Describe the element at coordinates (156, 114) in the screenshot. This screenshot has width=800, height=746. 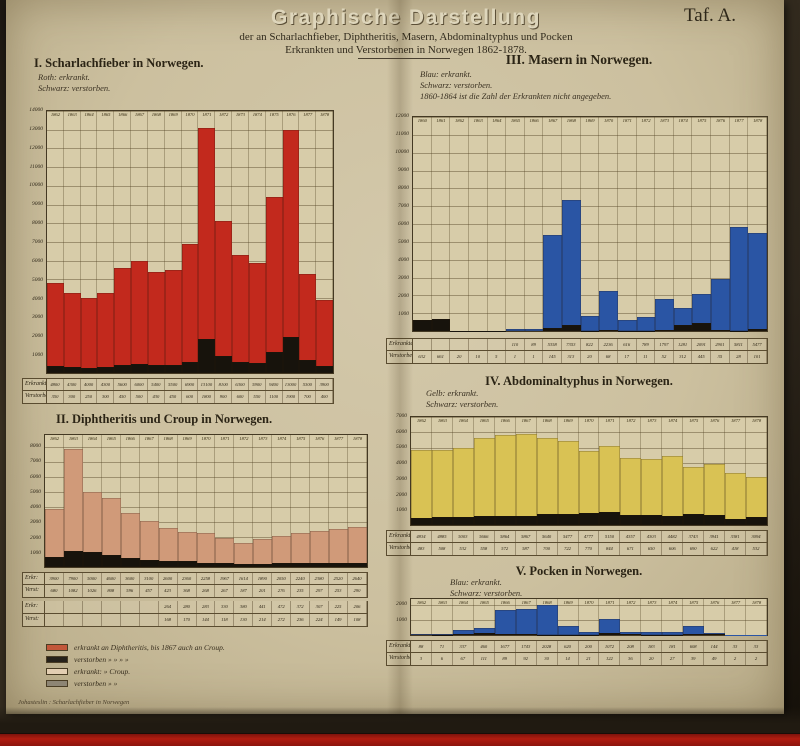
I see `year-label: 1868` at that location.